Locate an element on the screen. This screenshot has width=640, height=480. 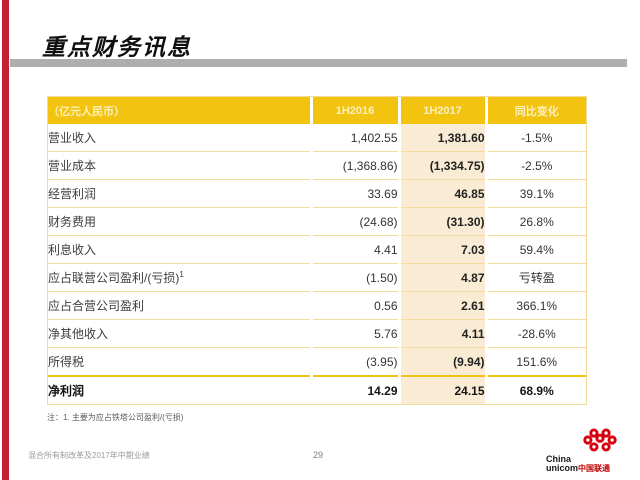
value-1h2016: (24.68) is located at coordinates (356, 221).